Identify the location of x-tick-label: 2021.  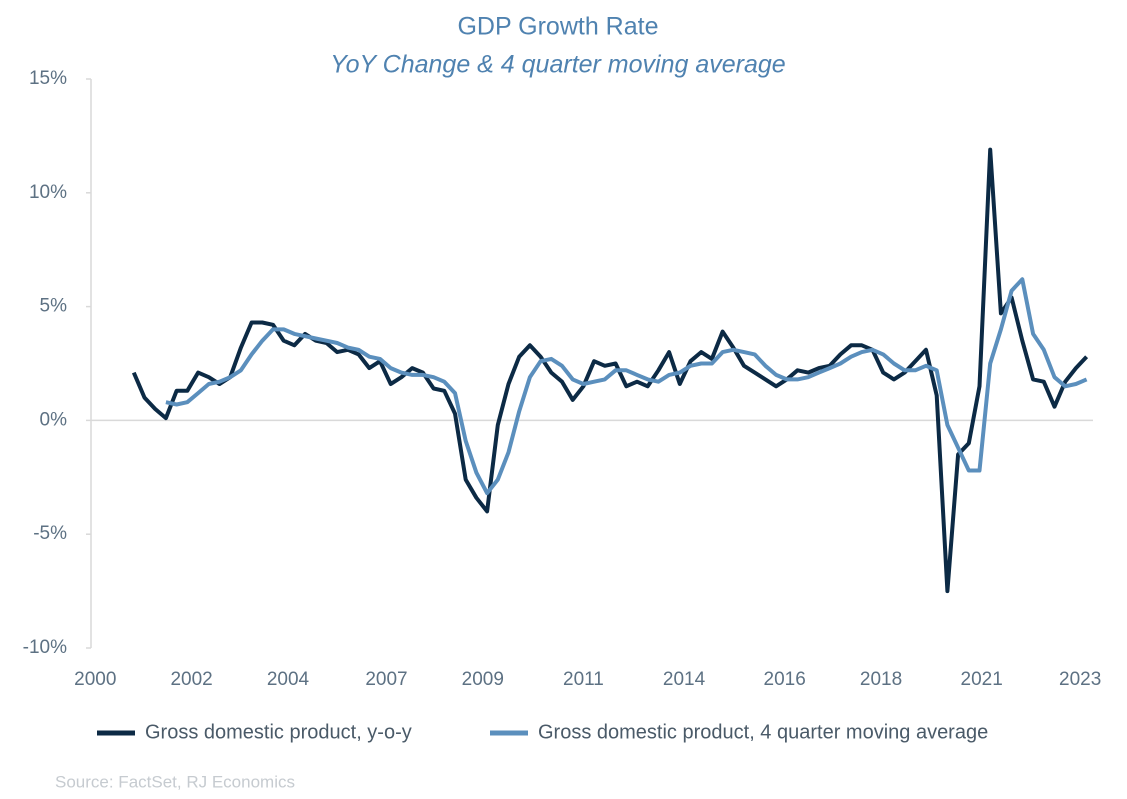
(982, 679).